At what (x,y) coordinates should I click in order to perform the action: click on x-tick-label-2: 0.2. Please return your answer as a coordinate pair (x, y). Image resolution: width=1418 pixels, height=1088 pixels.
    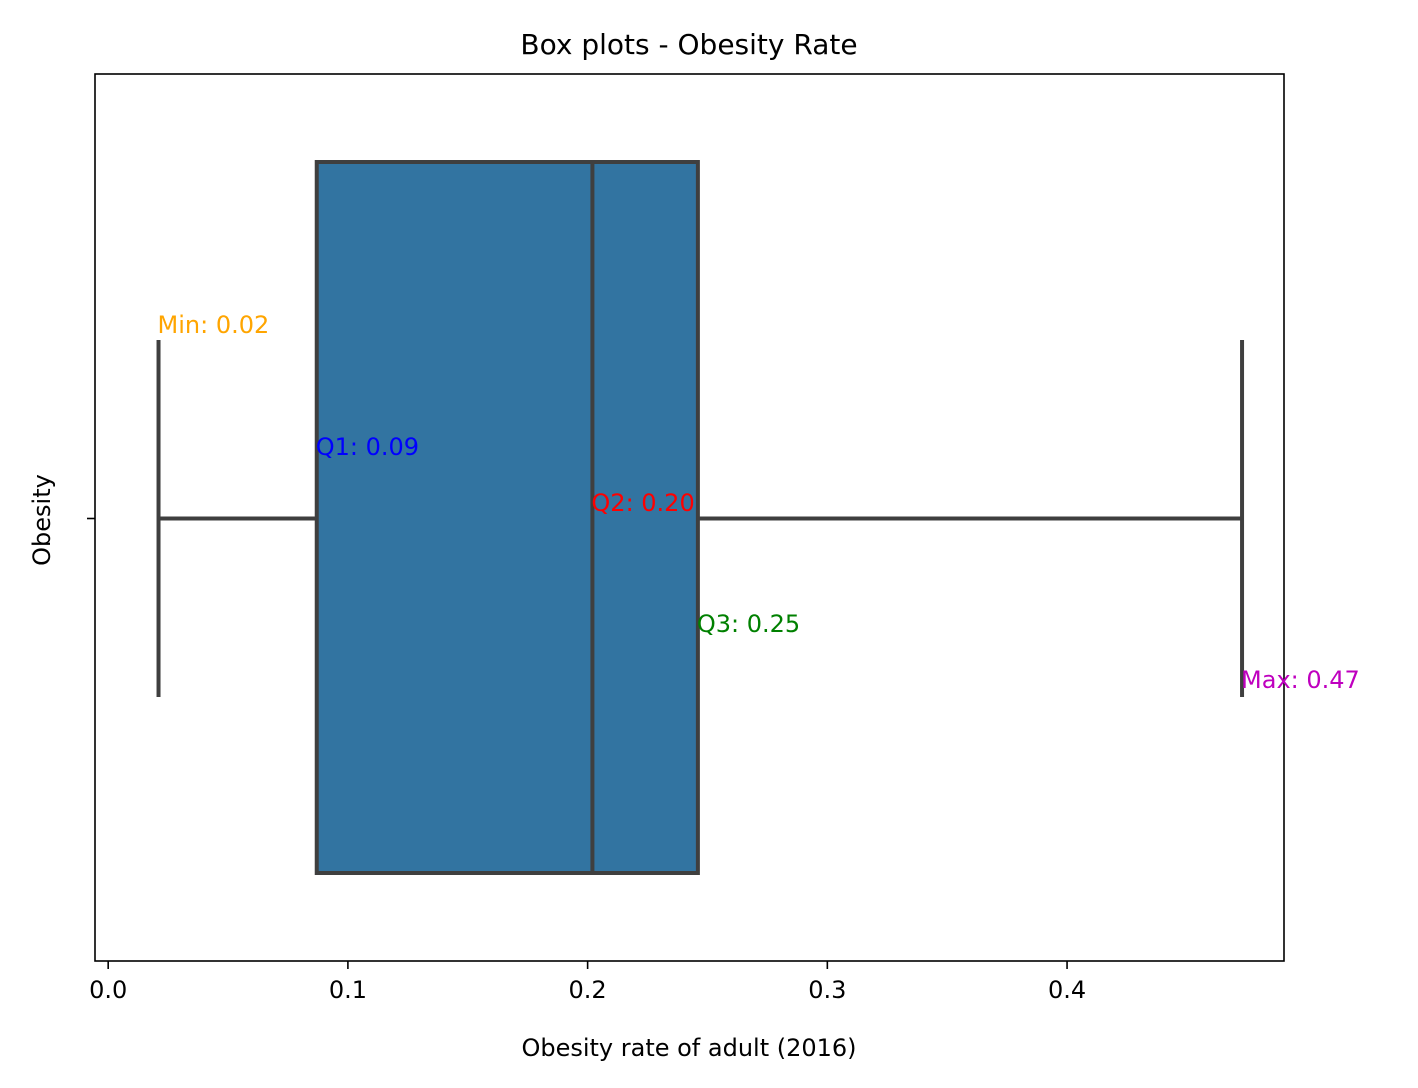
    Looking at the image, I should click on (588, 990).